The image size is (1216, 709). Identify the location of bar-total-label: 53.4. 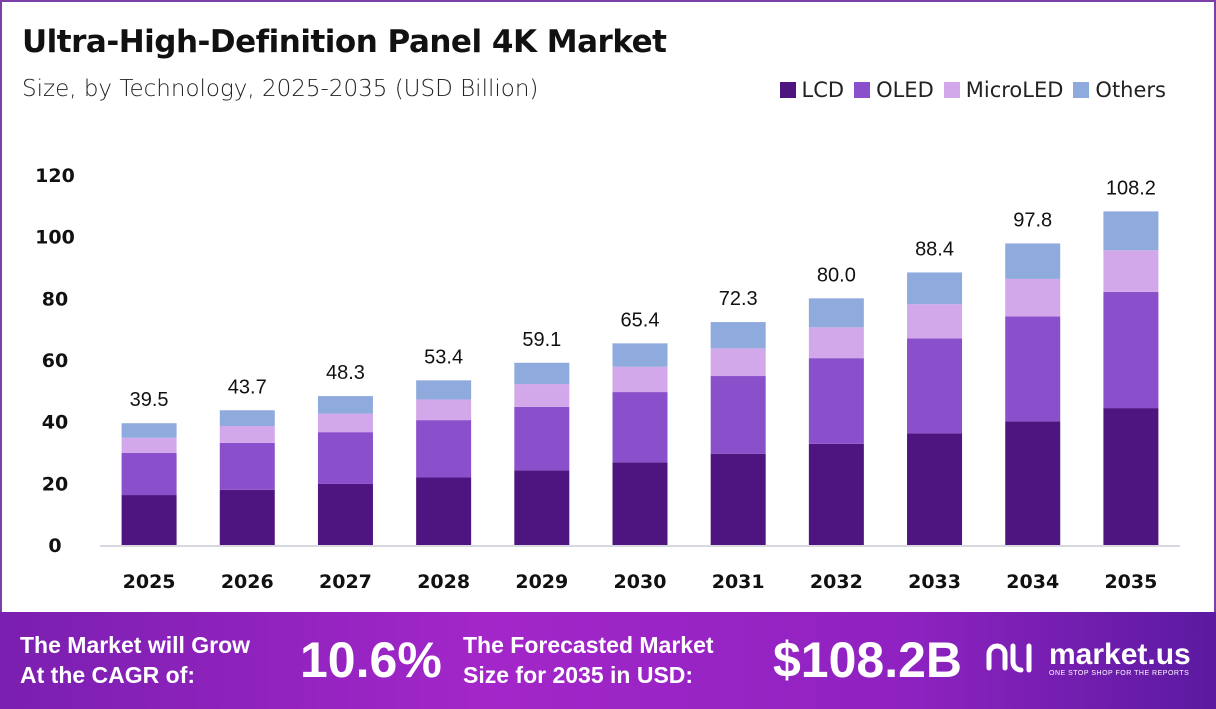
(443, 357).